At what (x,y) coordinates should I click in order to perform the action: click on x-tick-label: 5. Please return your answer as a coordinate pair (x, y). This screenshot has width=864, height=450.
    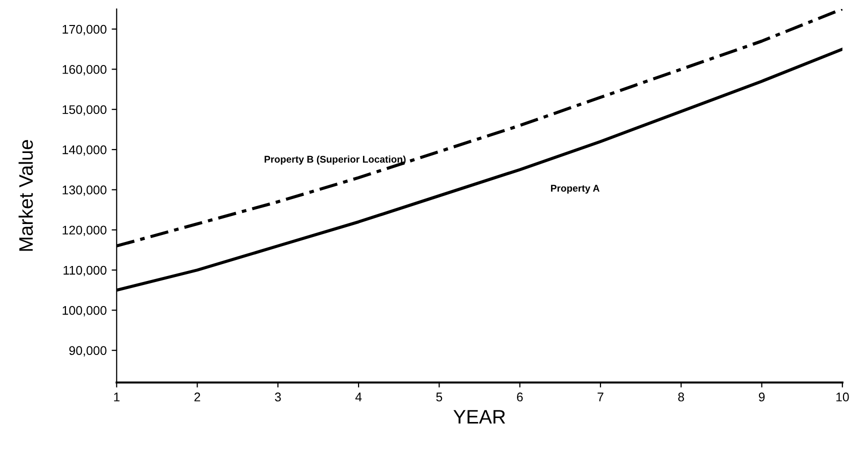
    Looking at the image, I should click on (439, 397).